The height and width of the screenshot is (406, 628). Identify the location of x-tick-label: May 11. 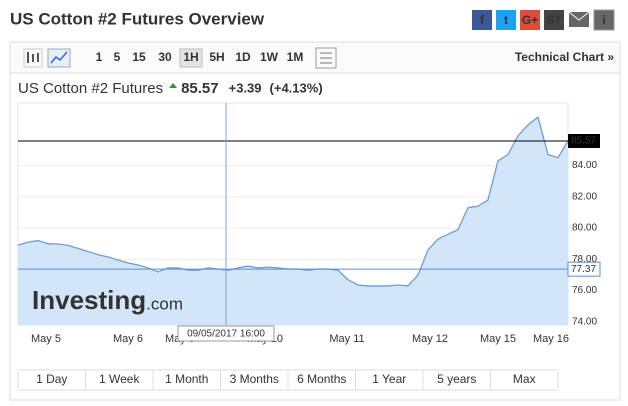
(346, 339).